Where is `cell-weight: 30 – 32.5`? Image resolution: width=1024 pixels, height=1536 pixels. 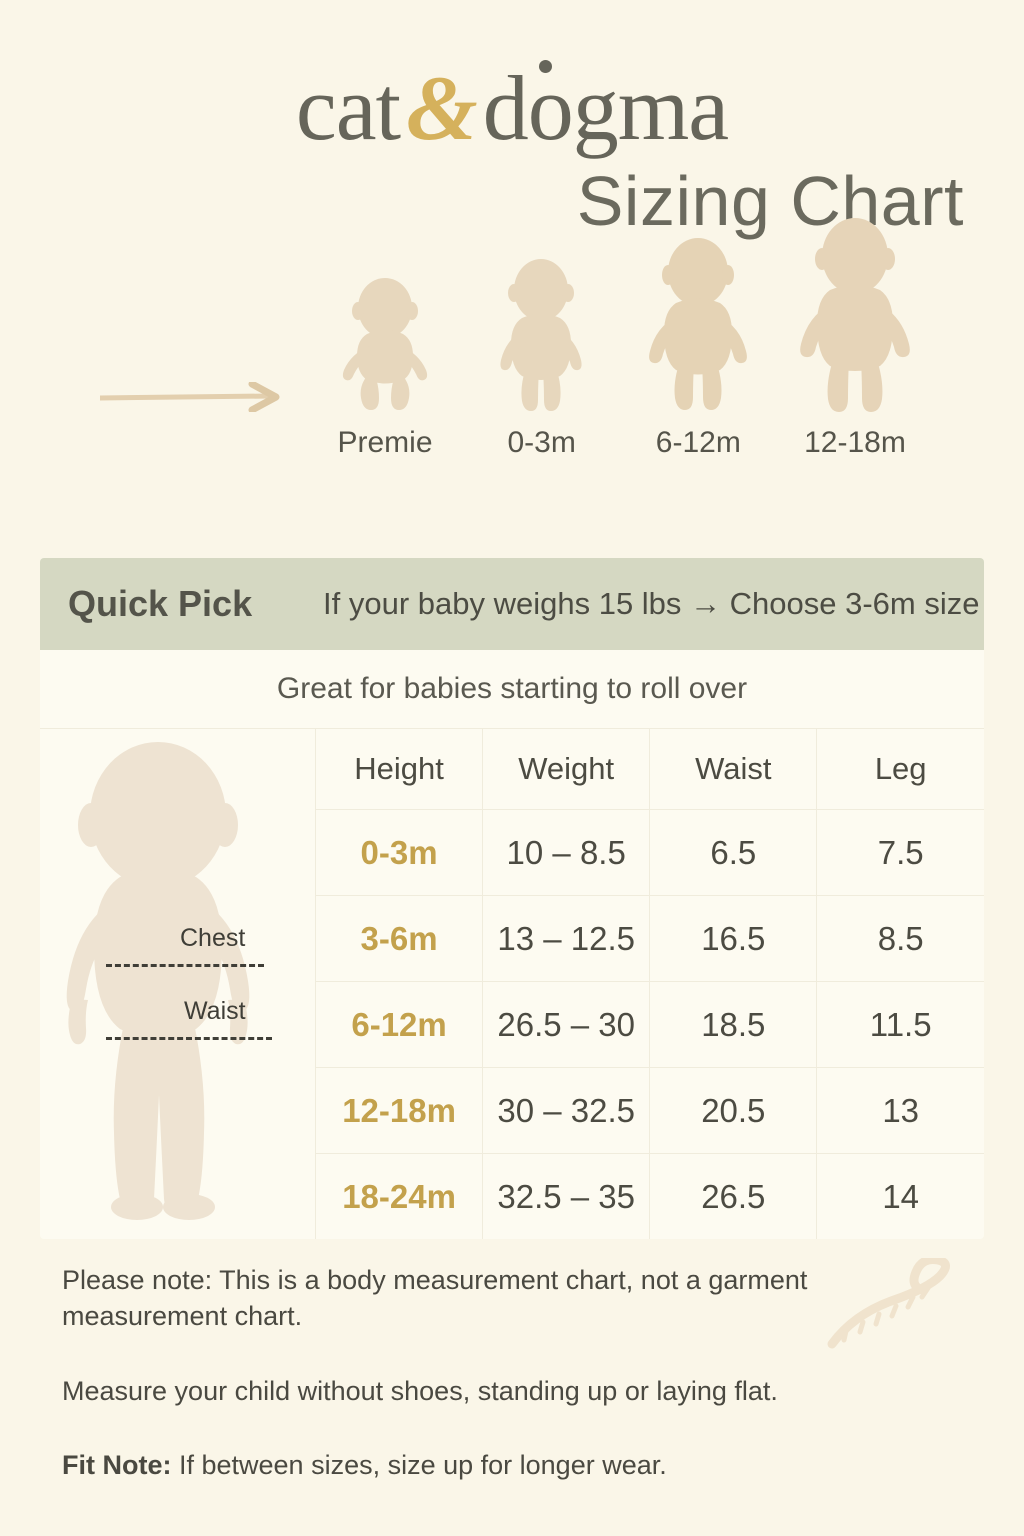 cell-weight: 30 – 32.5 is located at coordinates (566, 1110).